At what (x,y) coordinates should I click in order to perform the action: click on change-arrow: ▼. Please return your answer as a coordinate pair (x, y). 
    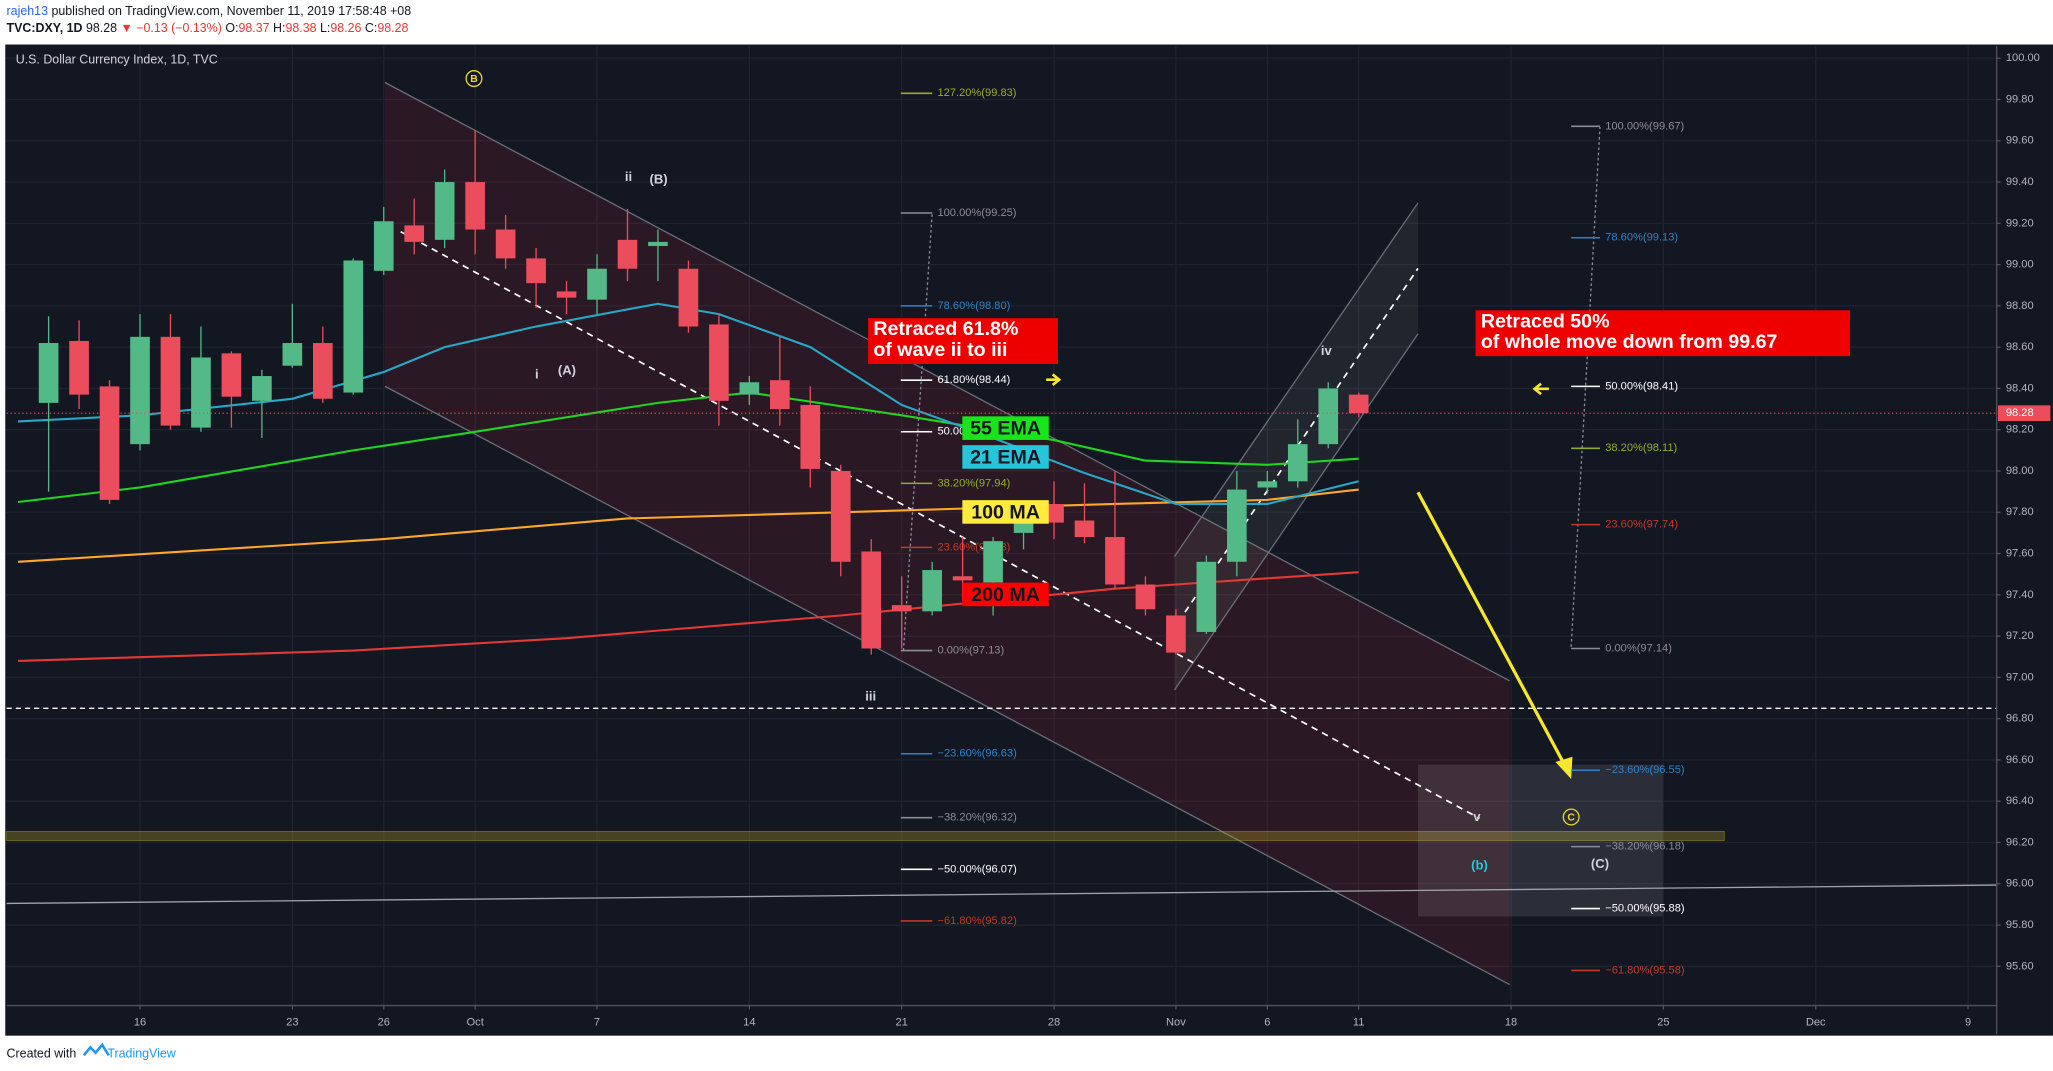
    Looking at the image, I should click on (126, 28).